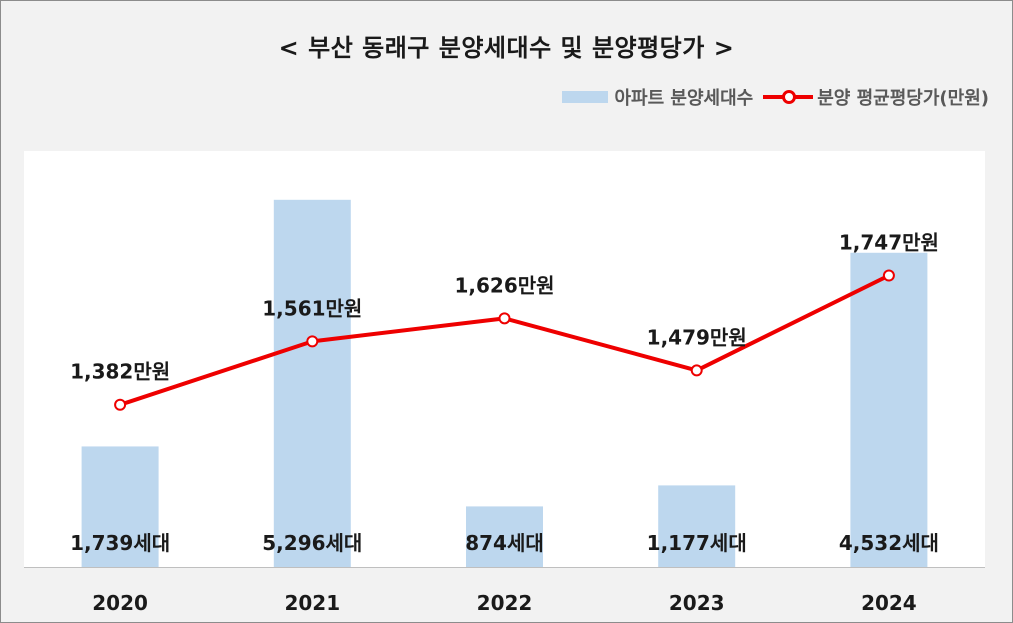  I want to click on legend-line-label: 분양 평균평당가(만원), so click(903, 98).